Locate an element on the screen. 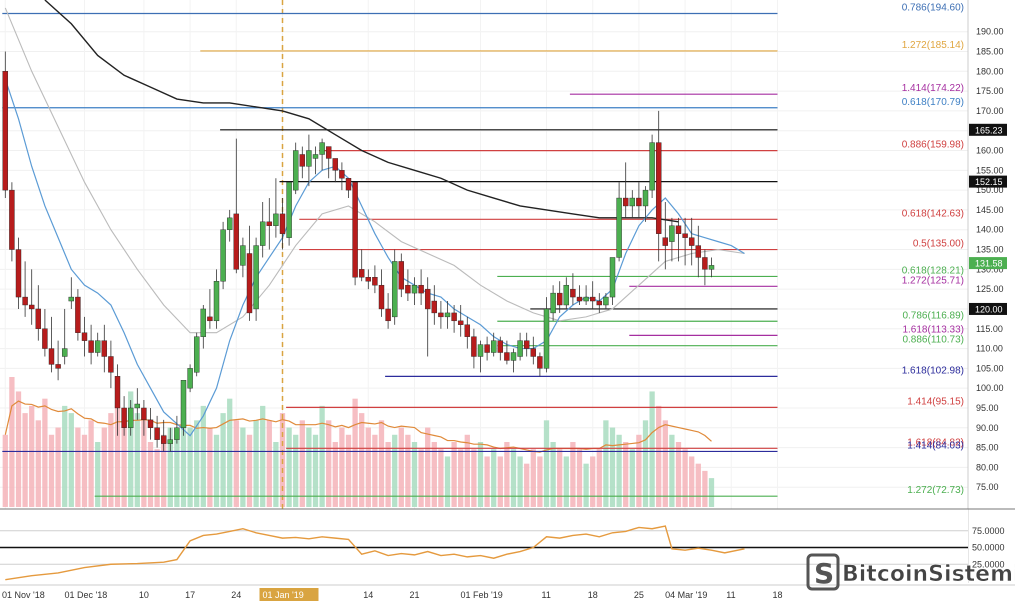 This screenshot has height=607, width=1015. bitcoin-logo-glyph: S is located at coordinates (824, 573).